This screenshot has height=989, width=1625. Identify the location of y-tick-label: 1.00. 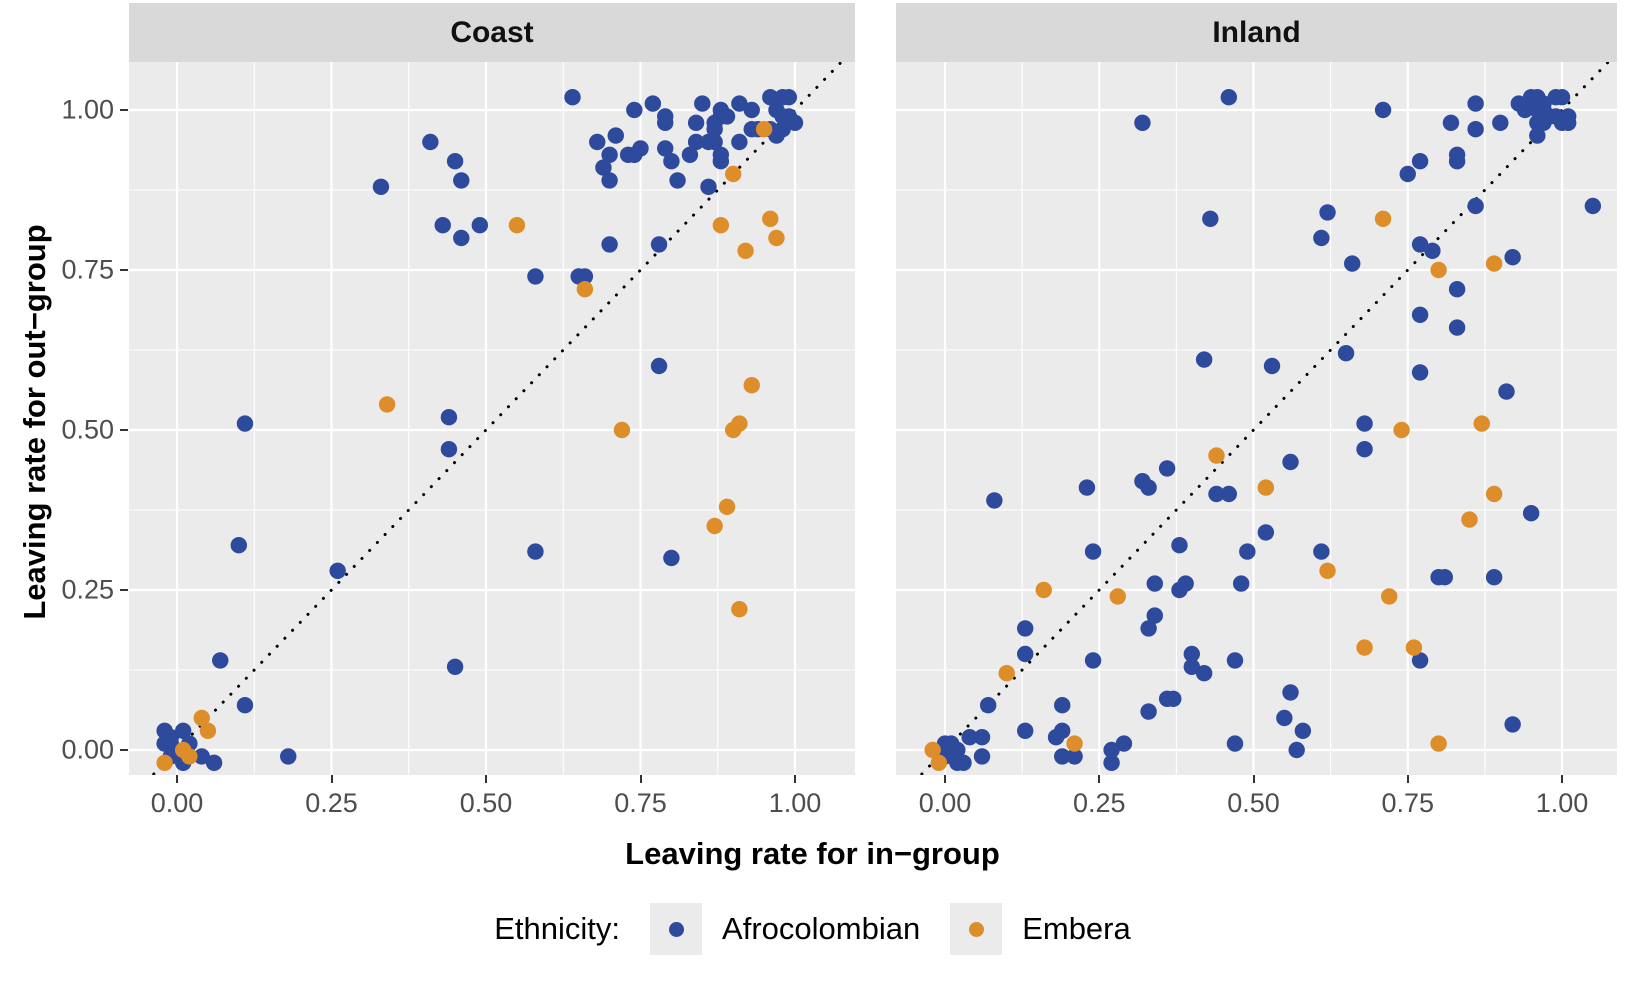
(87, 109).